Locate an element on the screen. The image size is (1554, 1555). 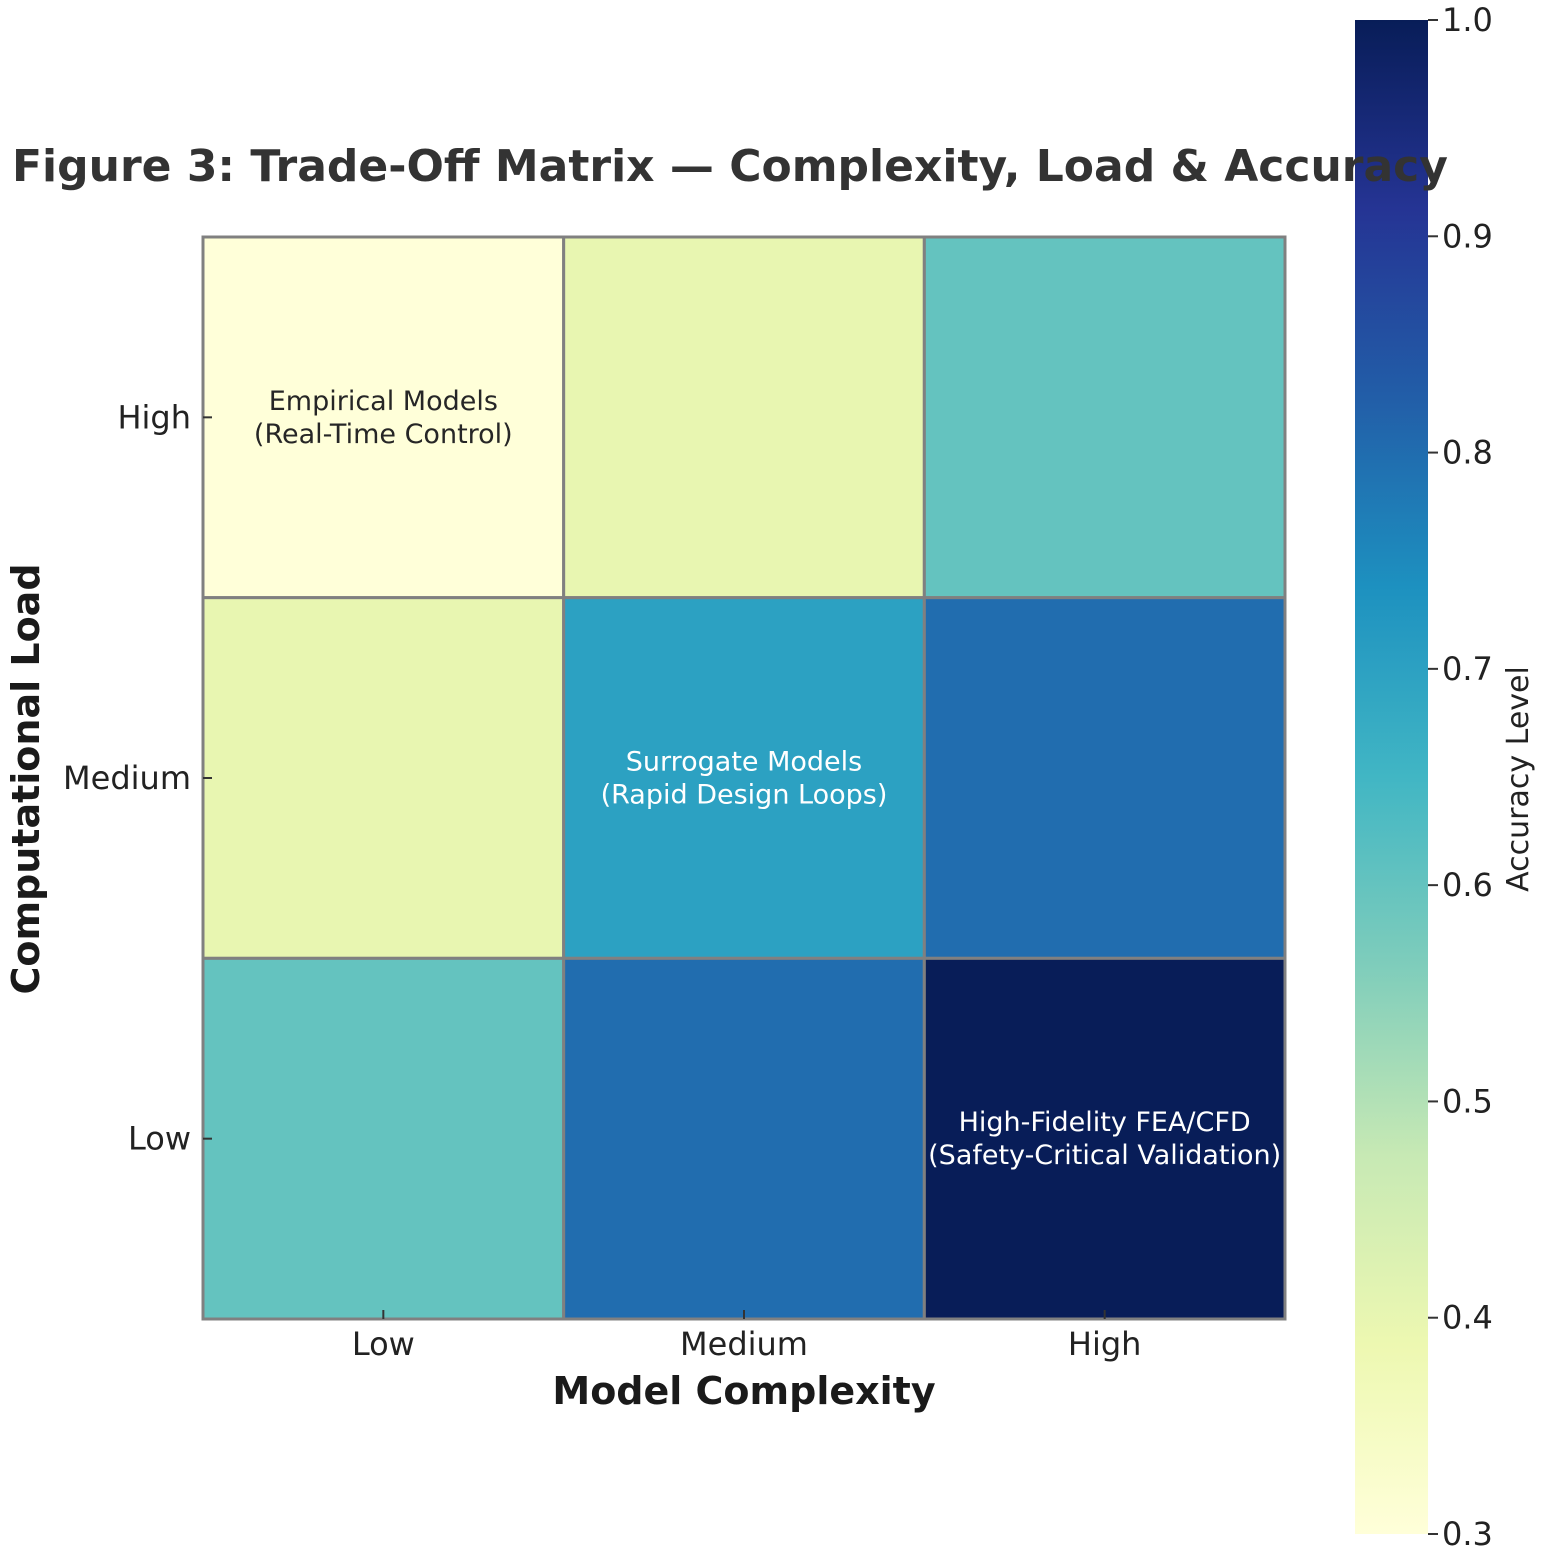
cell-annotation: Empirical Models is located at coordinates (383, 401).